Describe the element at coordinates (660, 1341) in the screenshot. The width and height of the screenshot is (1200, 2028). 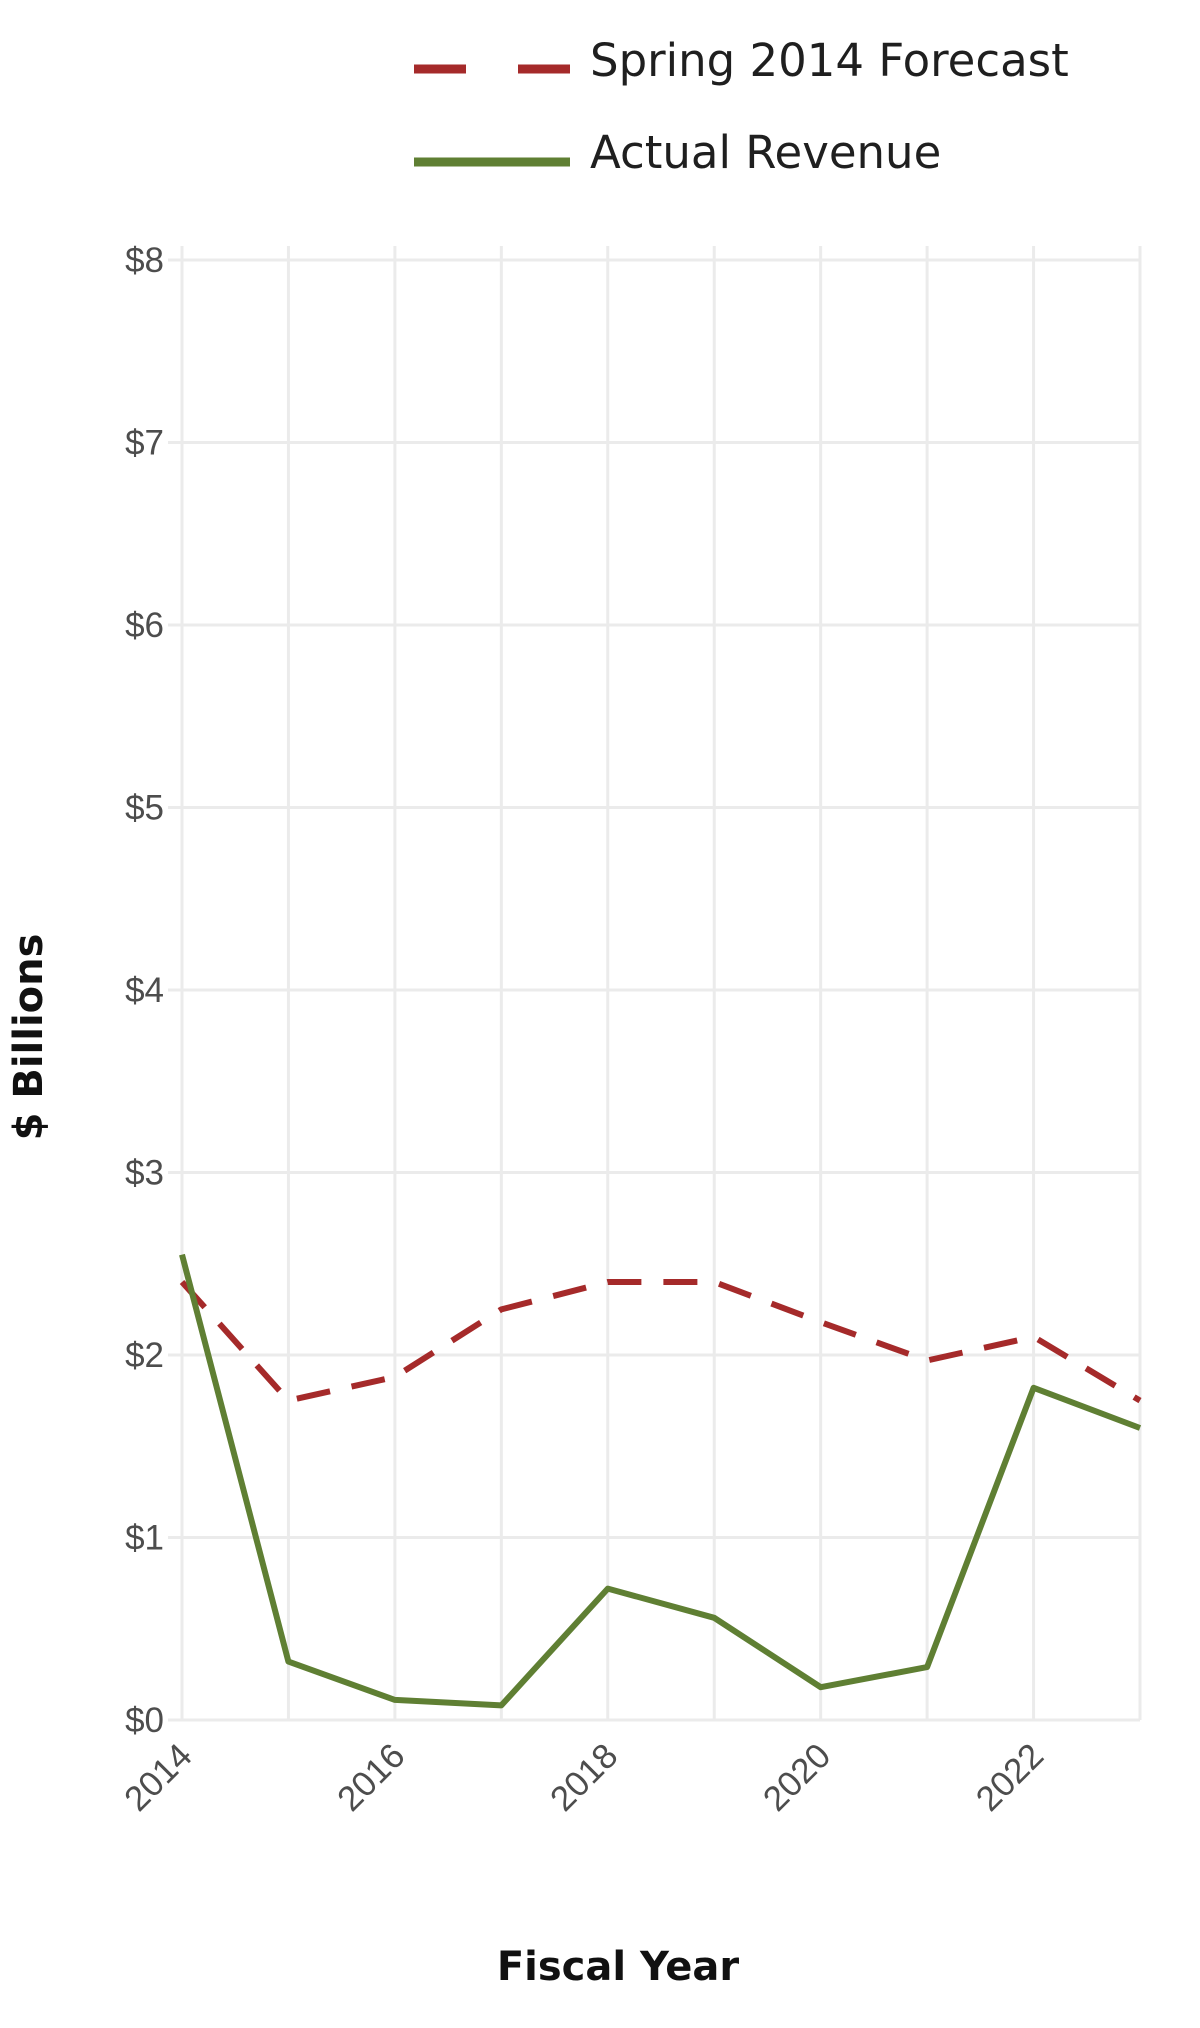
I see `series-line-forecast` at that location.